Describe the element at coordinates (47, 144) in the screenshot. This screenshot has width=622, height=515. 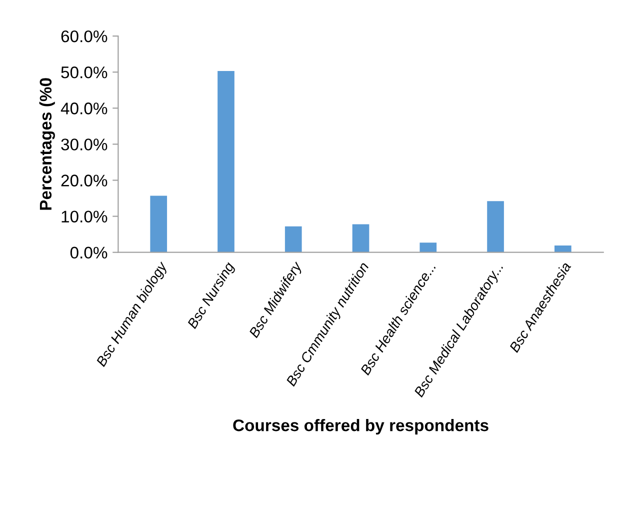
I see `y-axis-title: Percentages (%0` at that location.